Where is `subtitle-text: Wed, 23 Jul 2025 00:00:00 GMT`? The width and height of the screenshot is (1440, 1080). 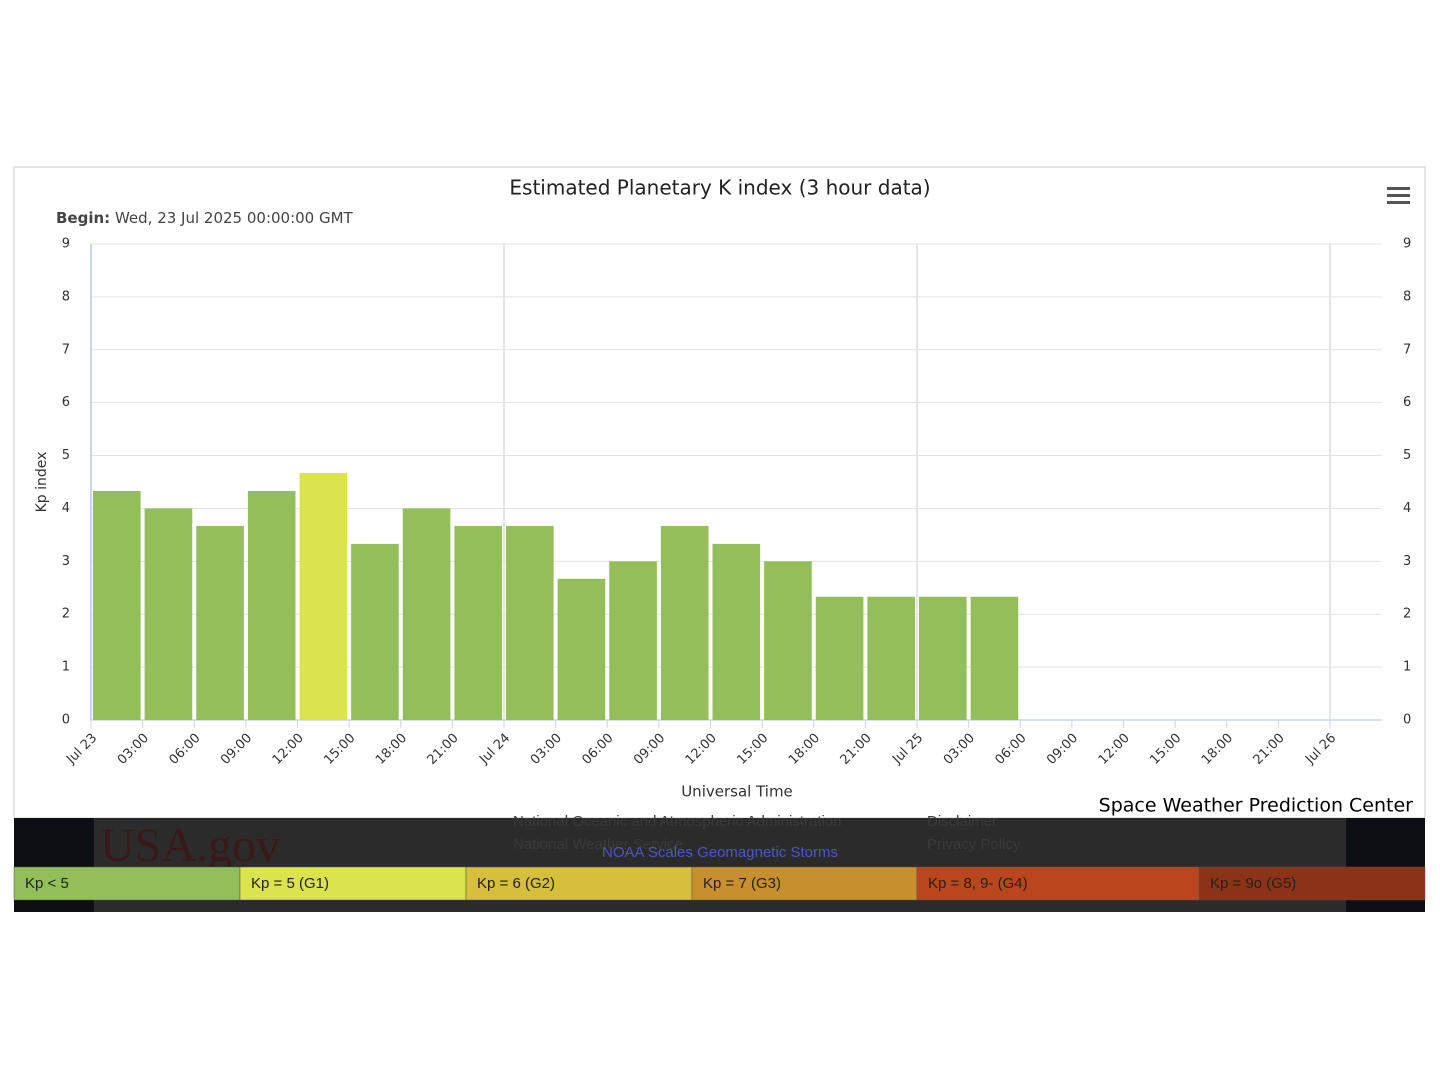
subtitle-text: Wed, 23 Jul 2025 00:00:00 GMT is located at coordinates (234, 218).